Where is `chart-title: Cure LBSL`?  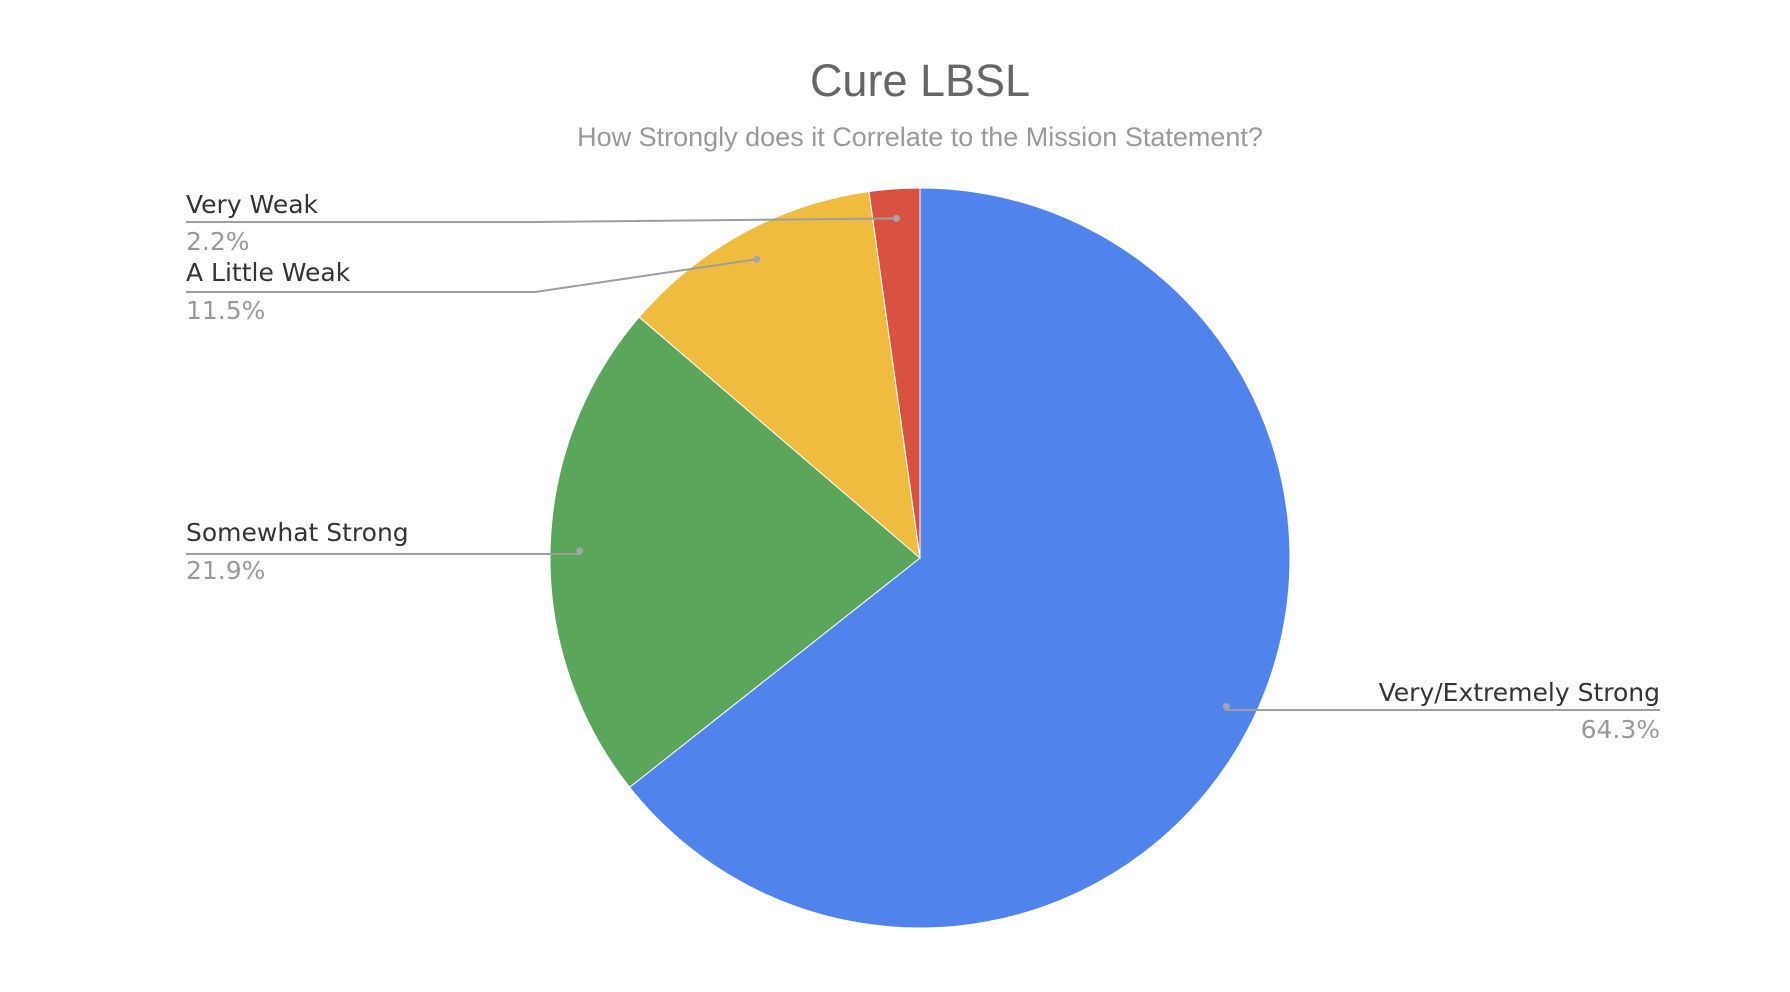 chart-title: Cure LBSL is located at coordinates (920, 80).